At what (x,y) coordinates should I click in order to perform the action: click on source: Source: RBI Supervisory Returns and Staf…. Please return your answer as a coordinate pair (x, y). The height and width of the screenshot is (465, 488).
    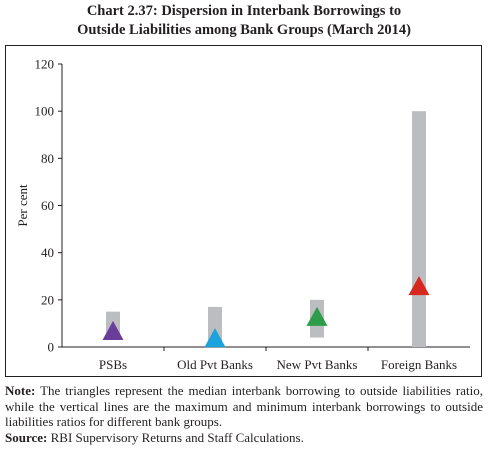
    Looking at the image, I should click on (244, 438).